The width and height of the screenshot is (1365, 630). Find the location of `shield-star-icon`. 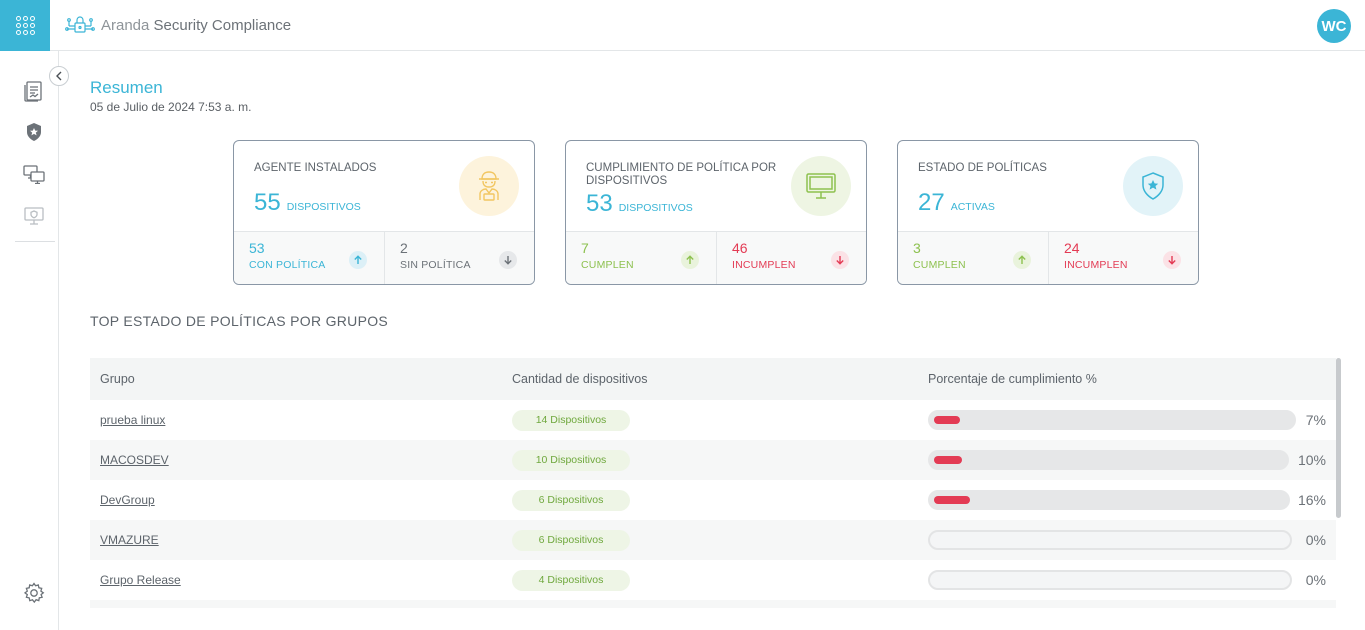

shield-star-icon is located at coordinates (1153, 186).